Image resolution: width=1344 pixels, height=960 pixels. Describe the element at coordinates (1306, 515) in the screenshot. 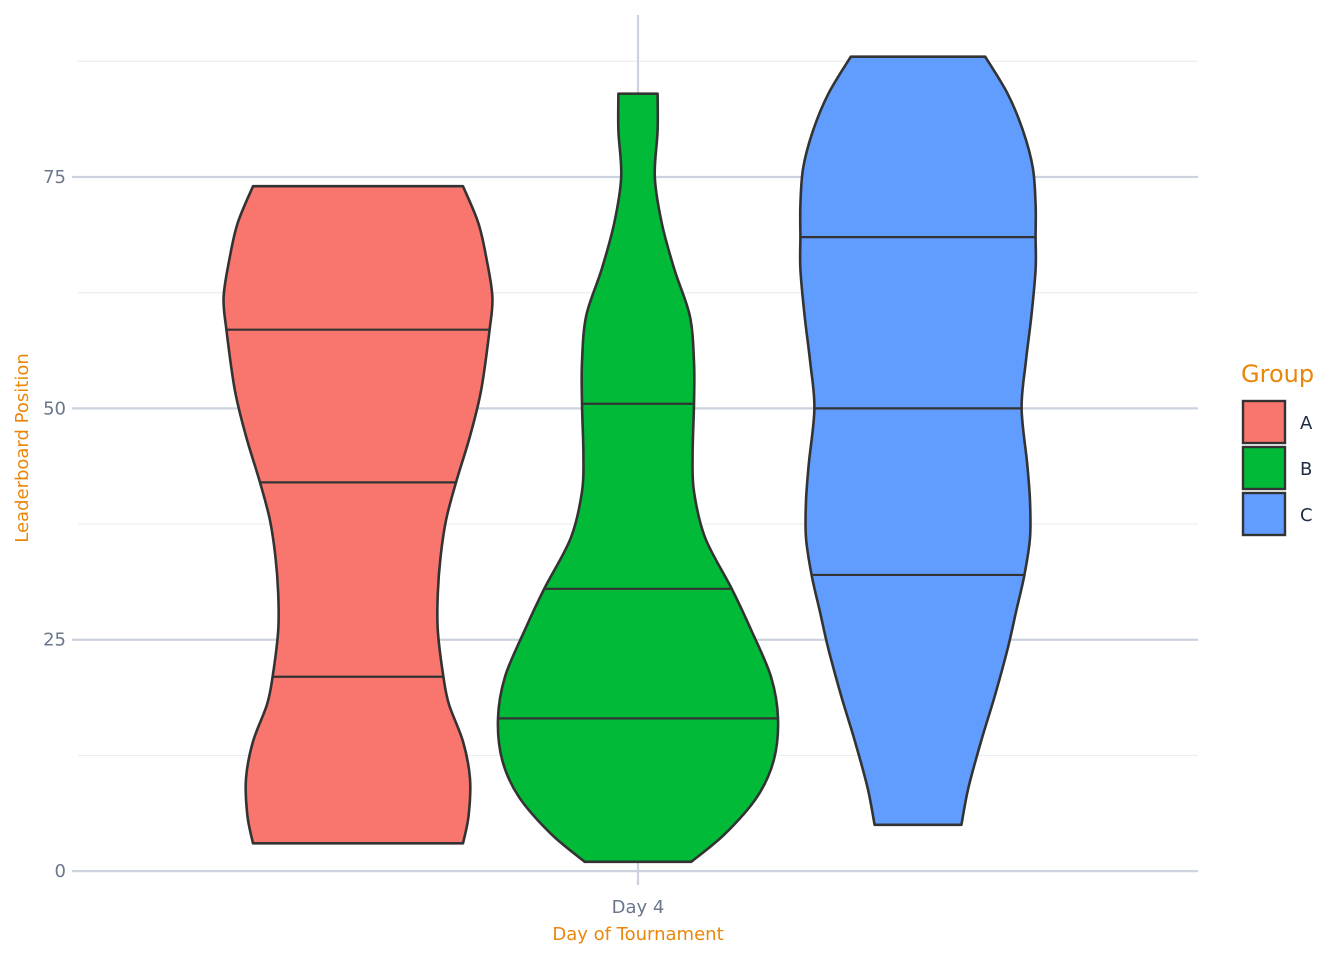

I see `legend-label: C` at that location.